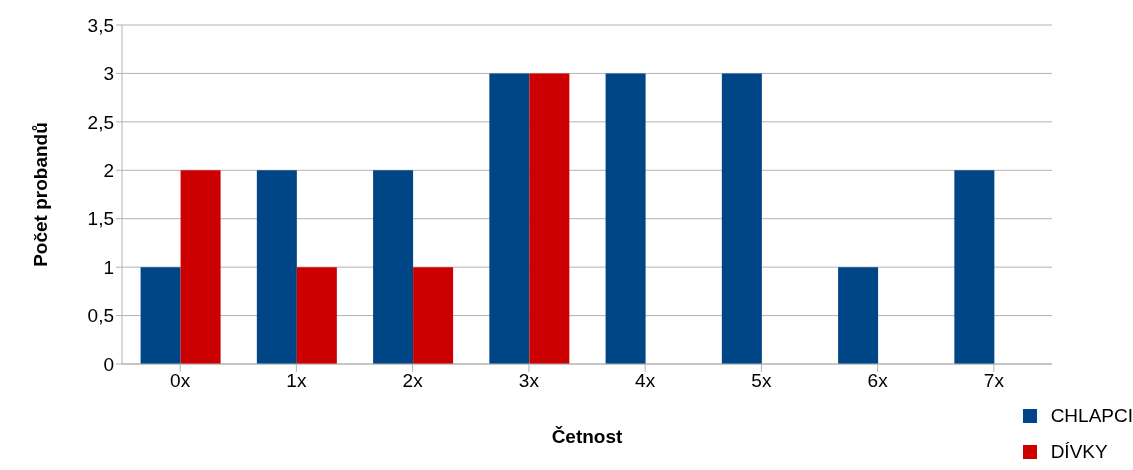  Describe the element at coordinates (108, 74) in the screenshot. I see `y-tick-label: 3` at that location.